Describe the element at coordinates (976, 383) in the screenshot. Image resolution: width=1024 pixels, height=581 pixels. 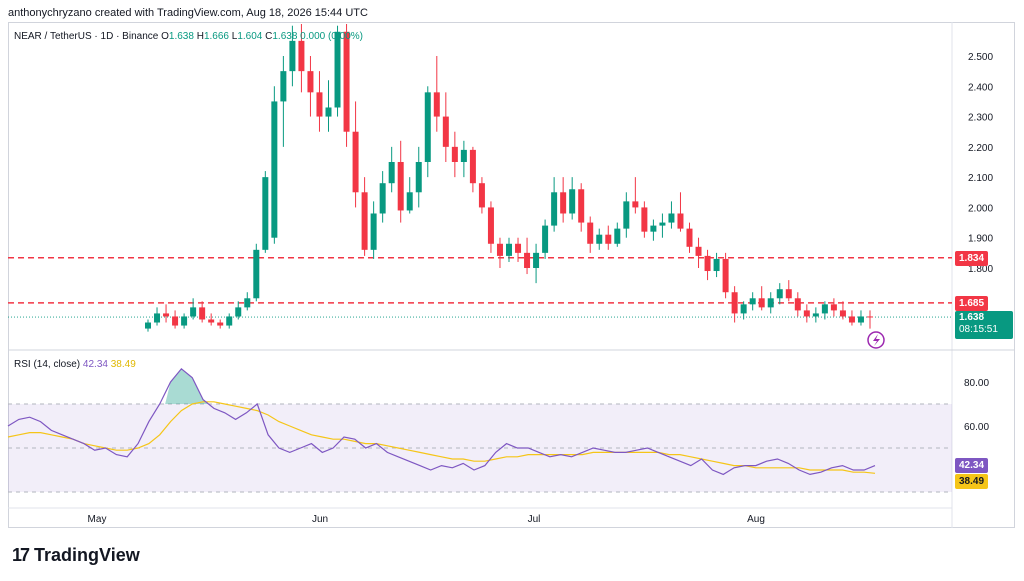
I see `rsi-tick-label: 80.00` at that location.